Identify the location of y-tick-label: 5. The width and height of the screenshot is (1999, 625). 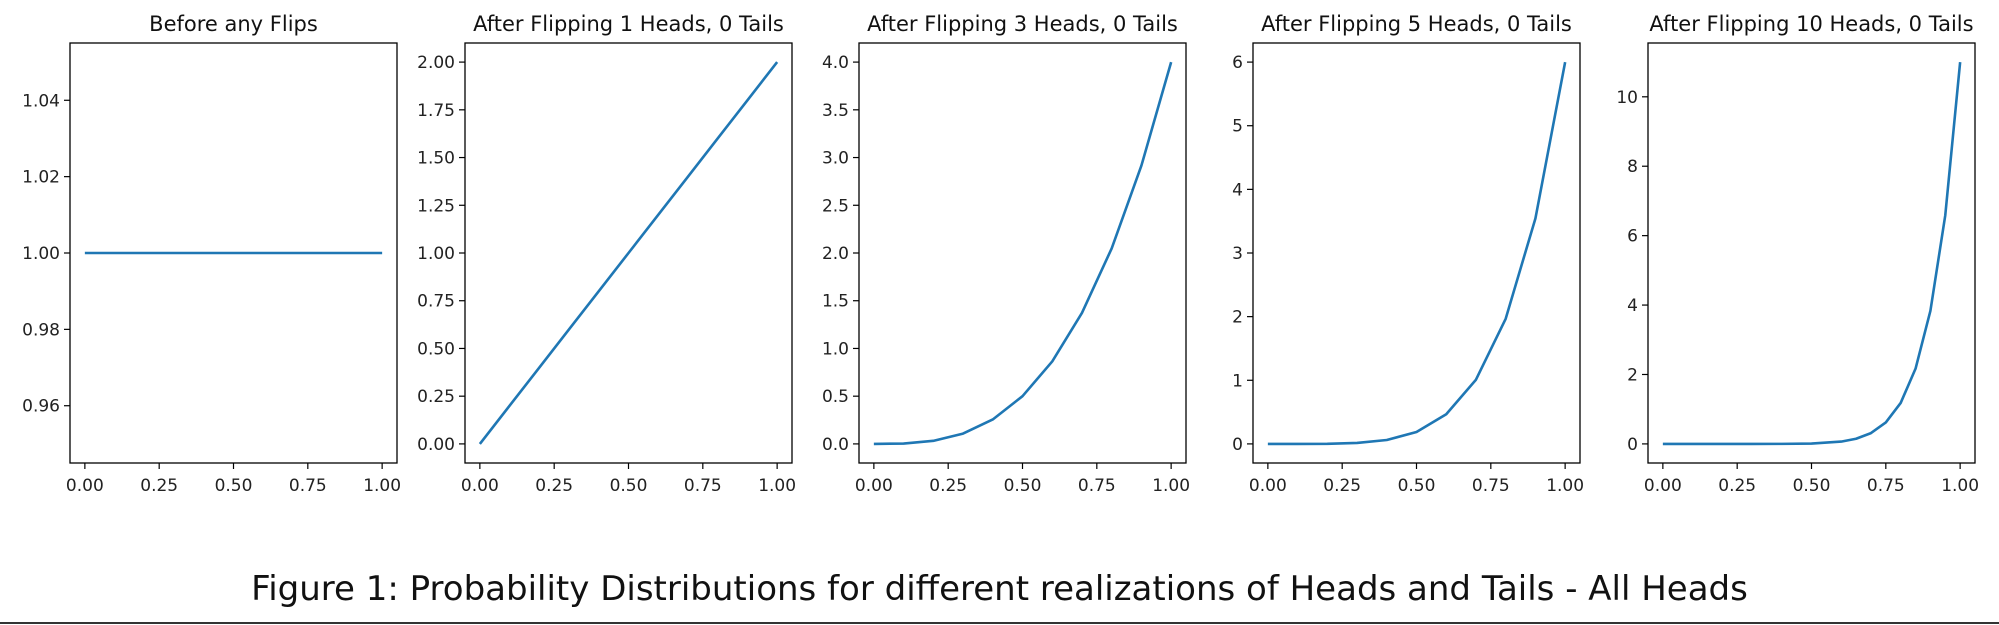
(1237, 127).